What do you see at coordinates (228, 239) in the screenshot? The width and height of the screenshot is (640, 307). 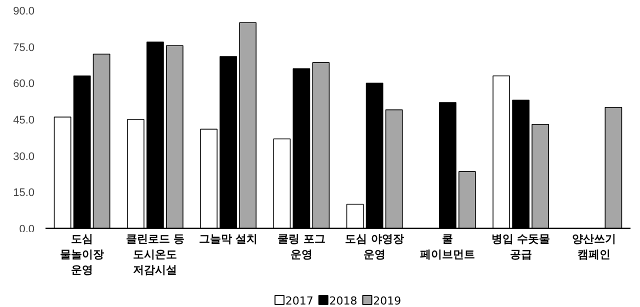 I see `x-tick-label: 그늘막 설치` at bounding box center [228, 239].